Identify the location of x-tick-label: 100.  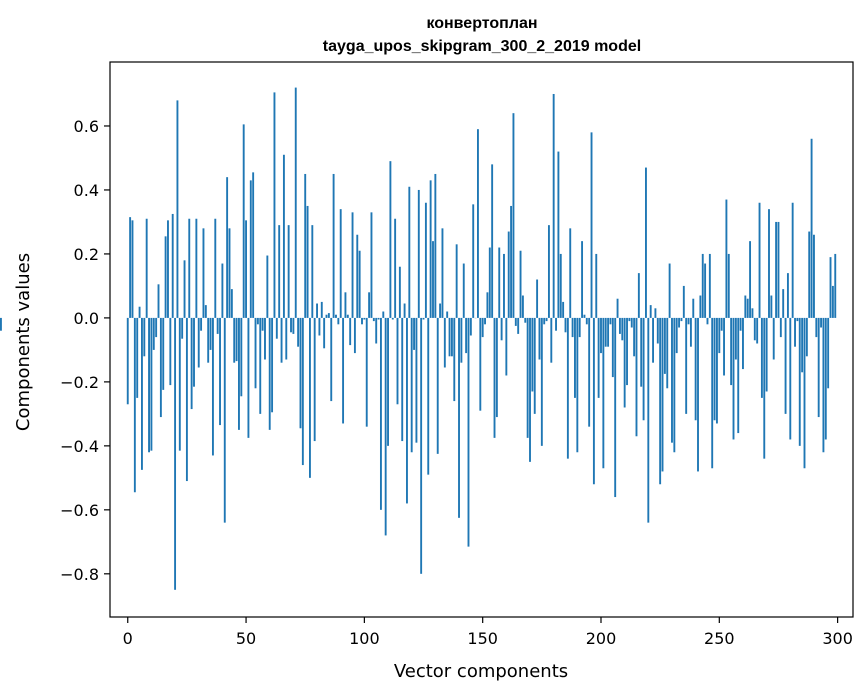
(364, 638).